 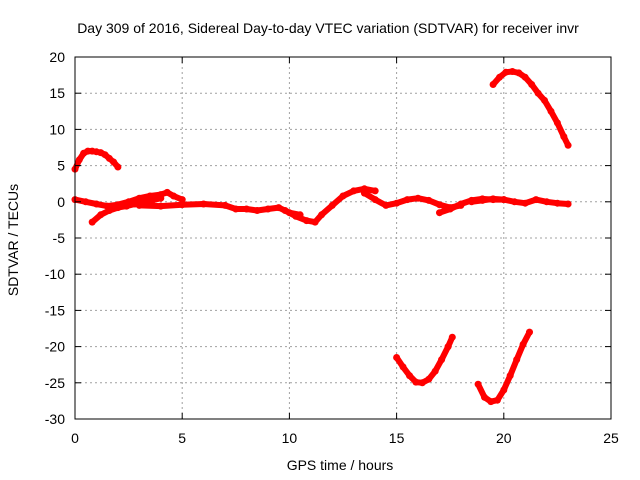 What do you see at coordinates (424, 360) in the screenshot?
I see `series-line-arc-dip-a` at bounding box center [424, 360].